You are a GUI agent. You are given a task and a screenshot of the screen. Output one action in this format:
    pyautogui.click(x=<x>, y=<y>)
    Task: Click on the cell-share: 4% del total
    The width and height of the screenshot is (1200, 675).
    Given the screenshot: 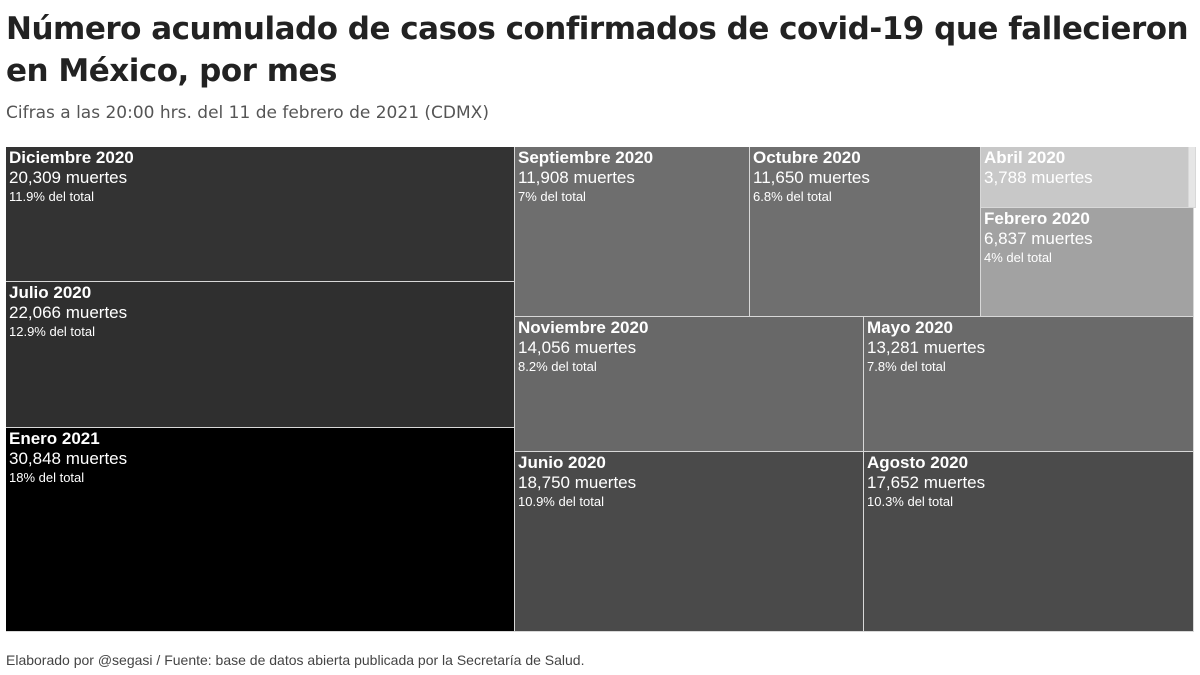 What is the action you would take?
    pyautogui.click(x=1018, y=257)
    